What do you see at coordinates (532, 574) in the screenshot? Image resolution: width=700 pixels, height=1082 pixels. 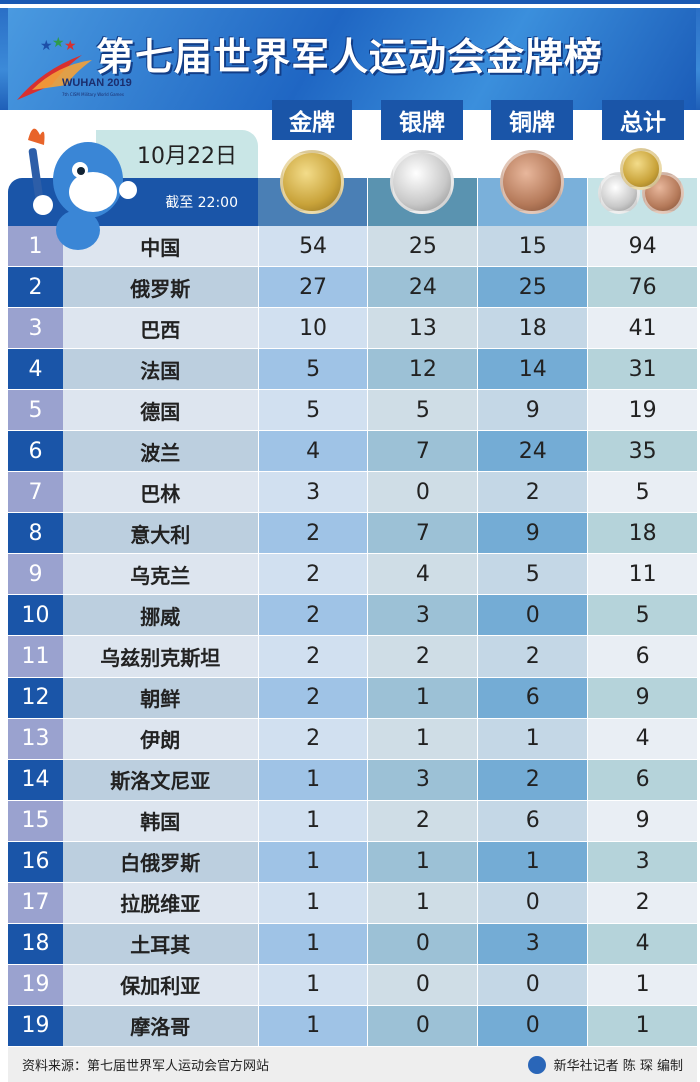 I see `bronze-count: 5` at bounding box center [532, 574].